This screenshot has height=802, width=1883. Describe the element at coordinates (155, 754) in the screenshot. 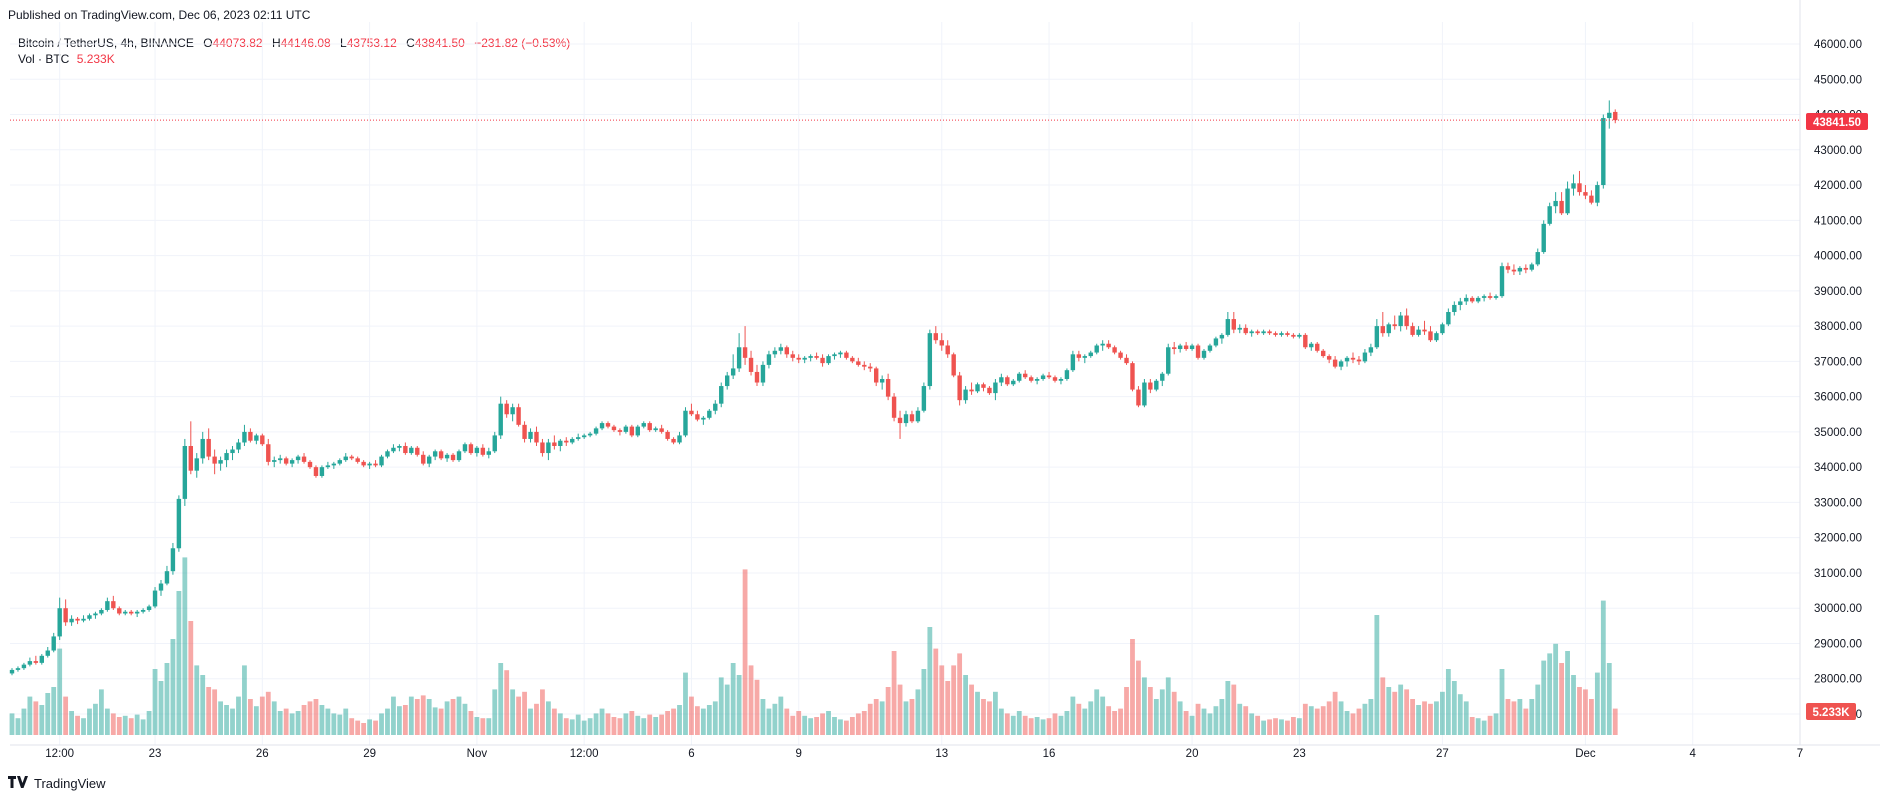

I see `x-tick-label: 23` at that location.